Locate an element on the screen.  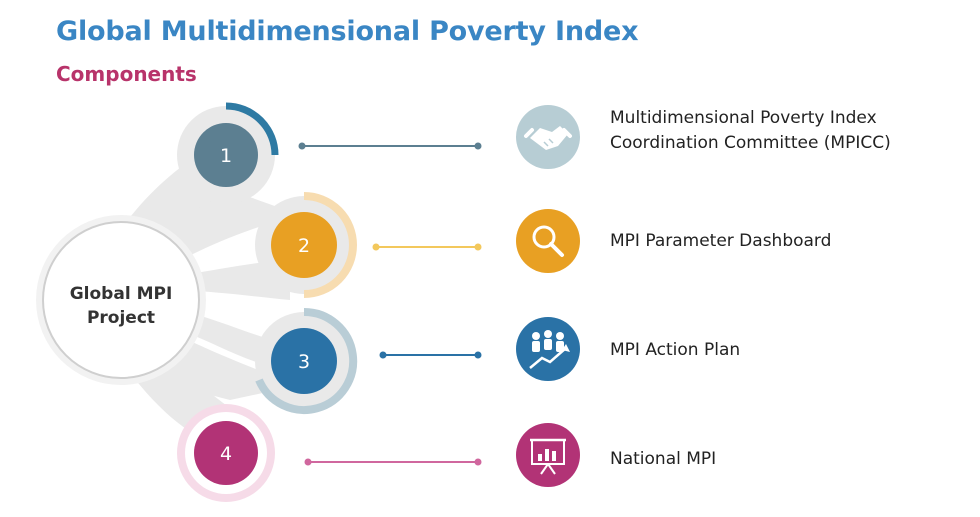
component-number-3: 3 is located at coordinates (304, 362).